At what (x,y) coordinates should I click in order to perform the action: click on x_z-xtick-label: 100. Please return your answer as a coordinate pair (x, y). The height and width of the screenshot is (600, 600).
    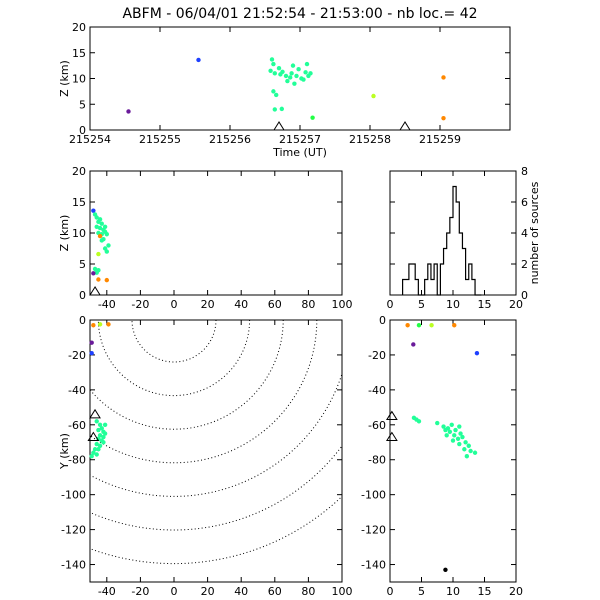
    Looking at the image, I should click on (342, 304).